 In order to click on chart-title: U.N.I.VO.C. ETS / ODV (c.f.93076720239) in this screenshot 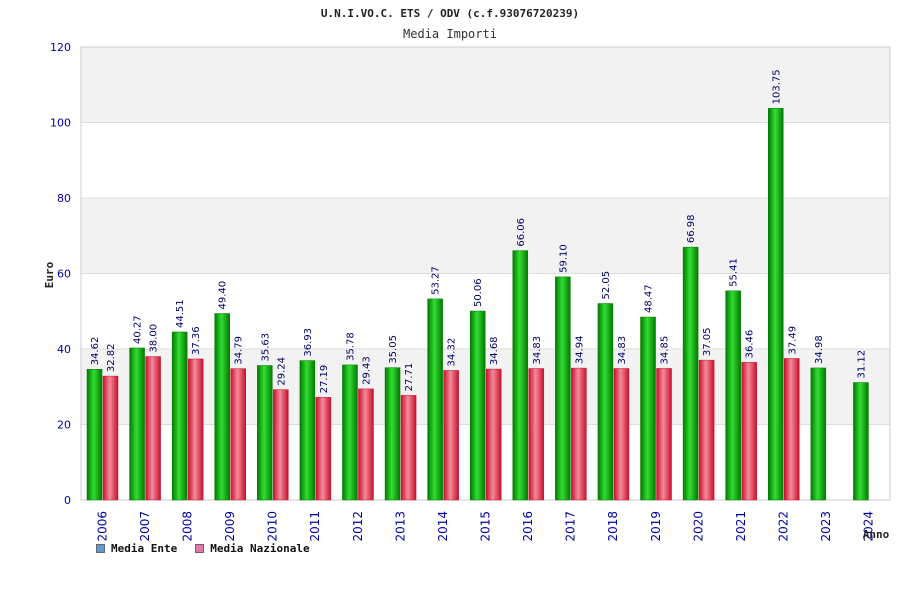, I will do `click(450, 13)`.